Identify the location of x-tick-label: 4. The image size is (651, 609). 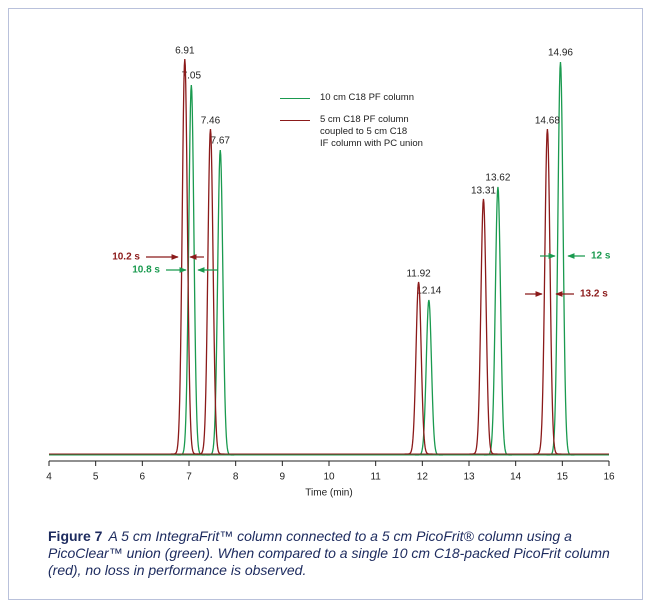
(49, 477).